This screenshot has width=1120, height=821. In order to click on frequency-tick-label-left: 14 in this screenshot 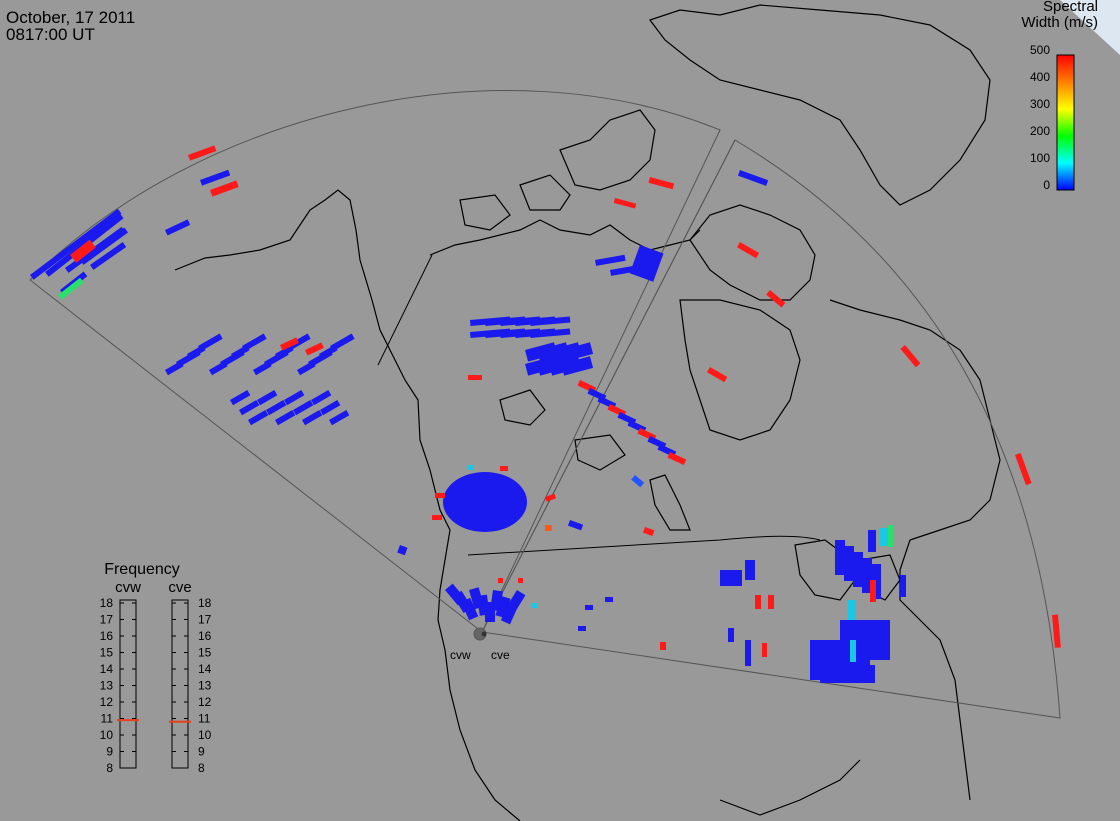, I will do `click(107, 669)`.